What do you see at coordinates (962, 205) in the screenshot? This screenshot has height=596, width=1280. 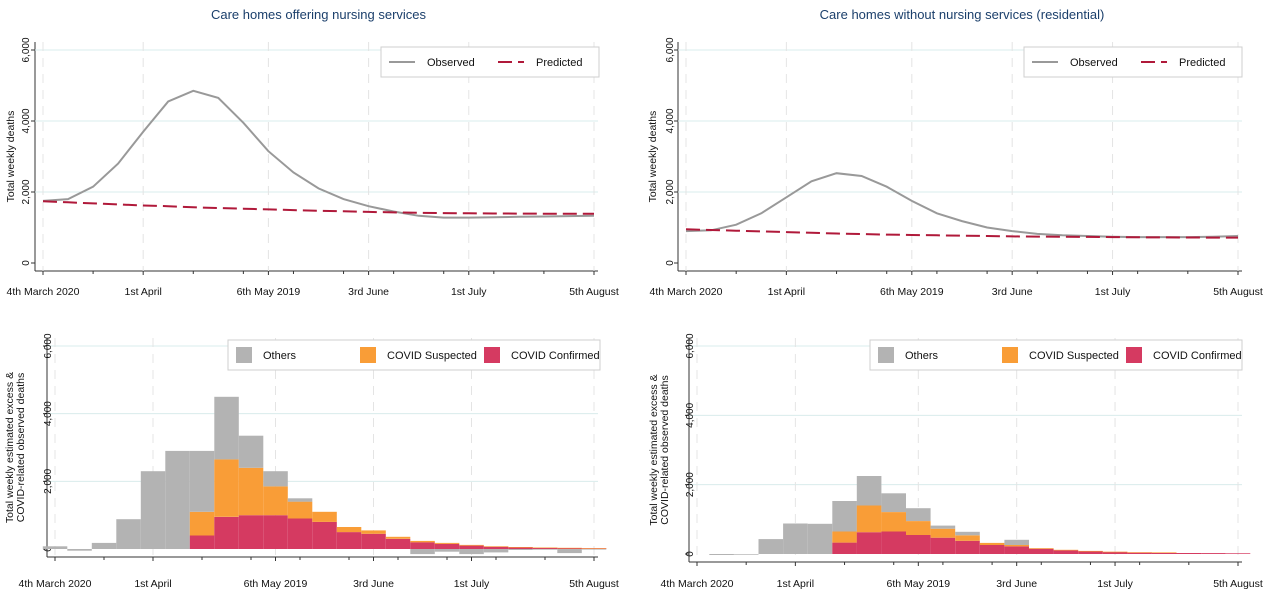 I see `series-line-observed` at bounding box center [962, 205].